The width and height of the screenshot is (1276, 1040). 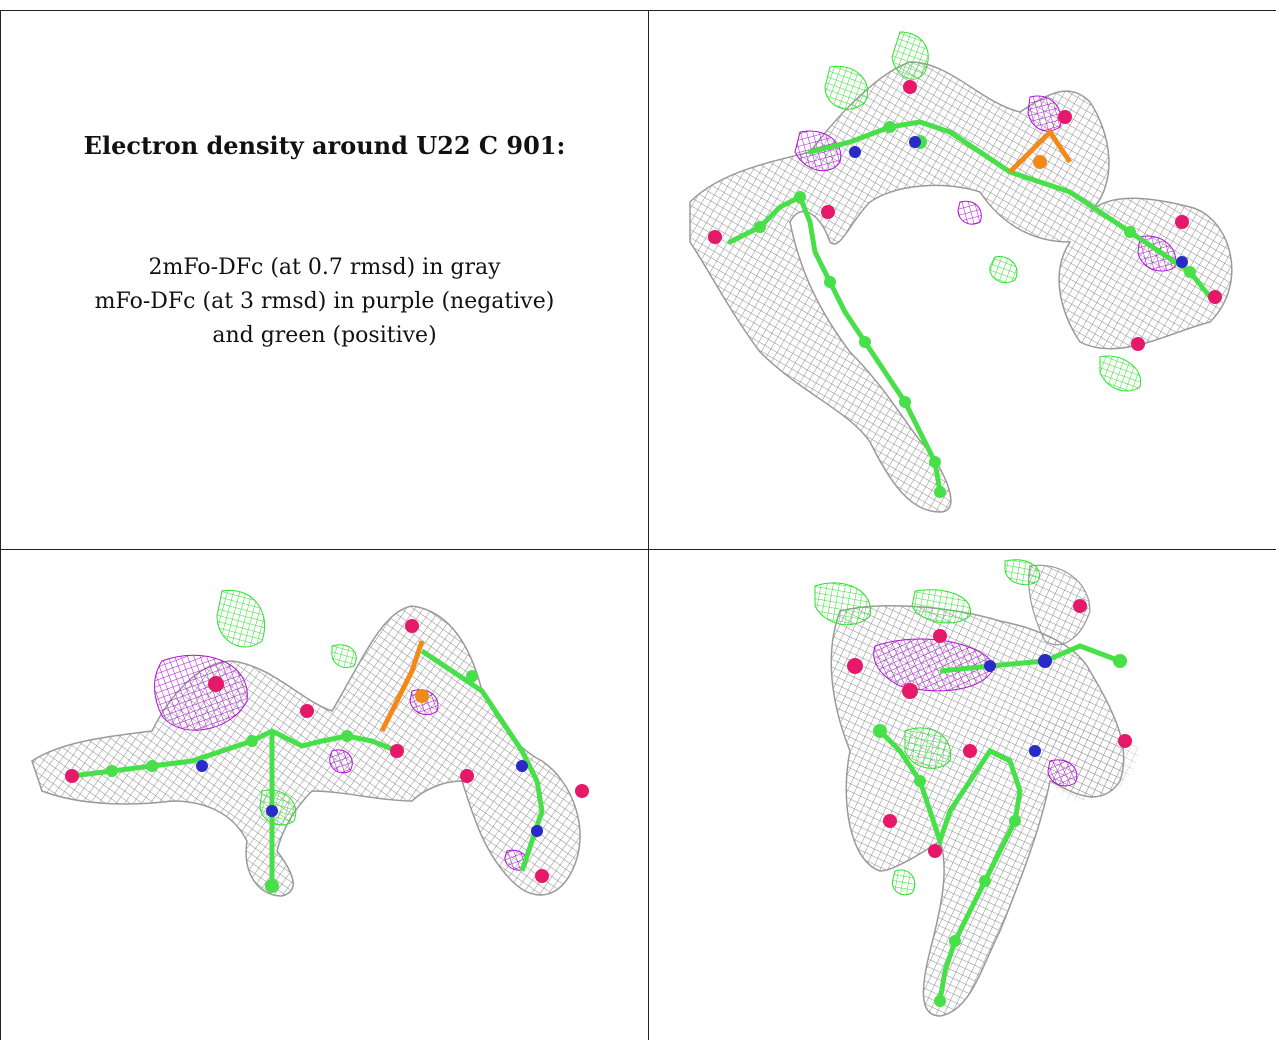 I want to click on atoms-bottom-left, so click(x=327, y=756).